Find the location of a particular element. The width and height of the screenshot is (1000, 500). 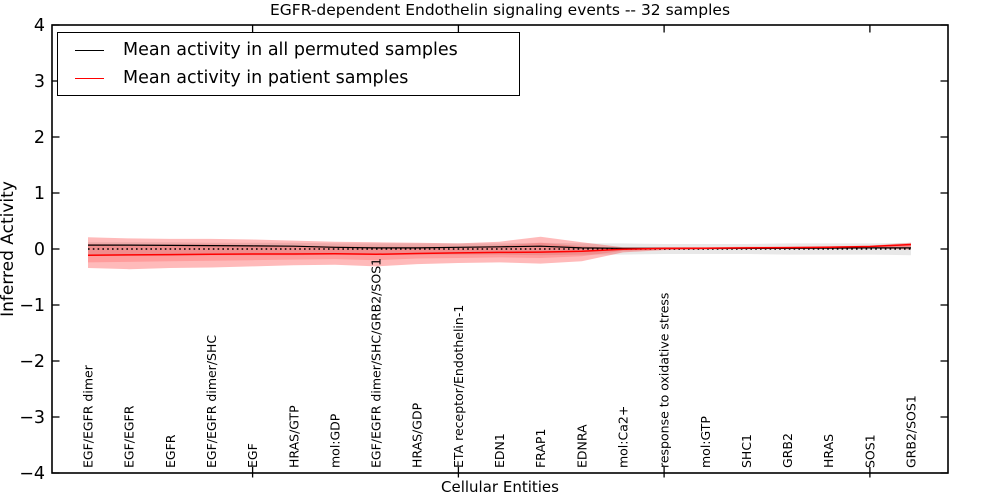

x-tick-label: mol:GTP is located at coordinates (705, 442).